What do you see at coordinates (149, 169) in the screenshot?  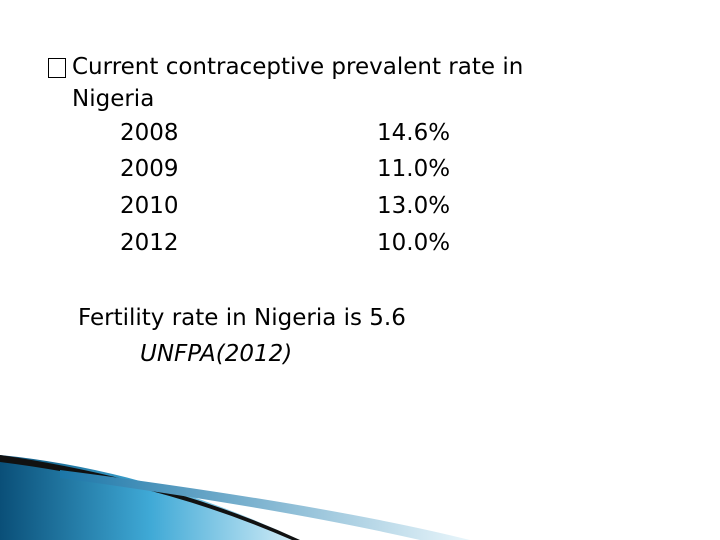 I see `rate-year: 2009` at bounding box center [149, 169].